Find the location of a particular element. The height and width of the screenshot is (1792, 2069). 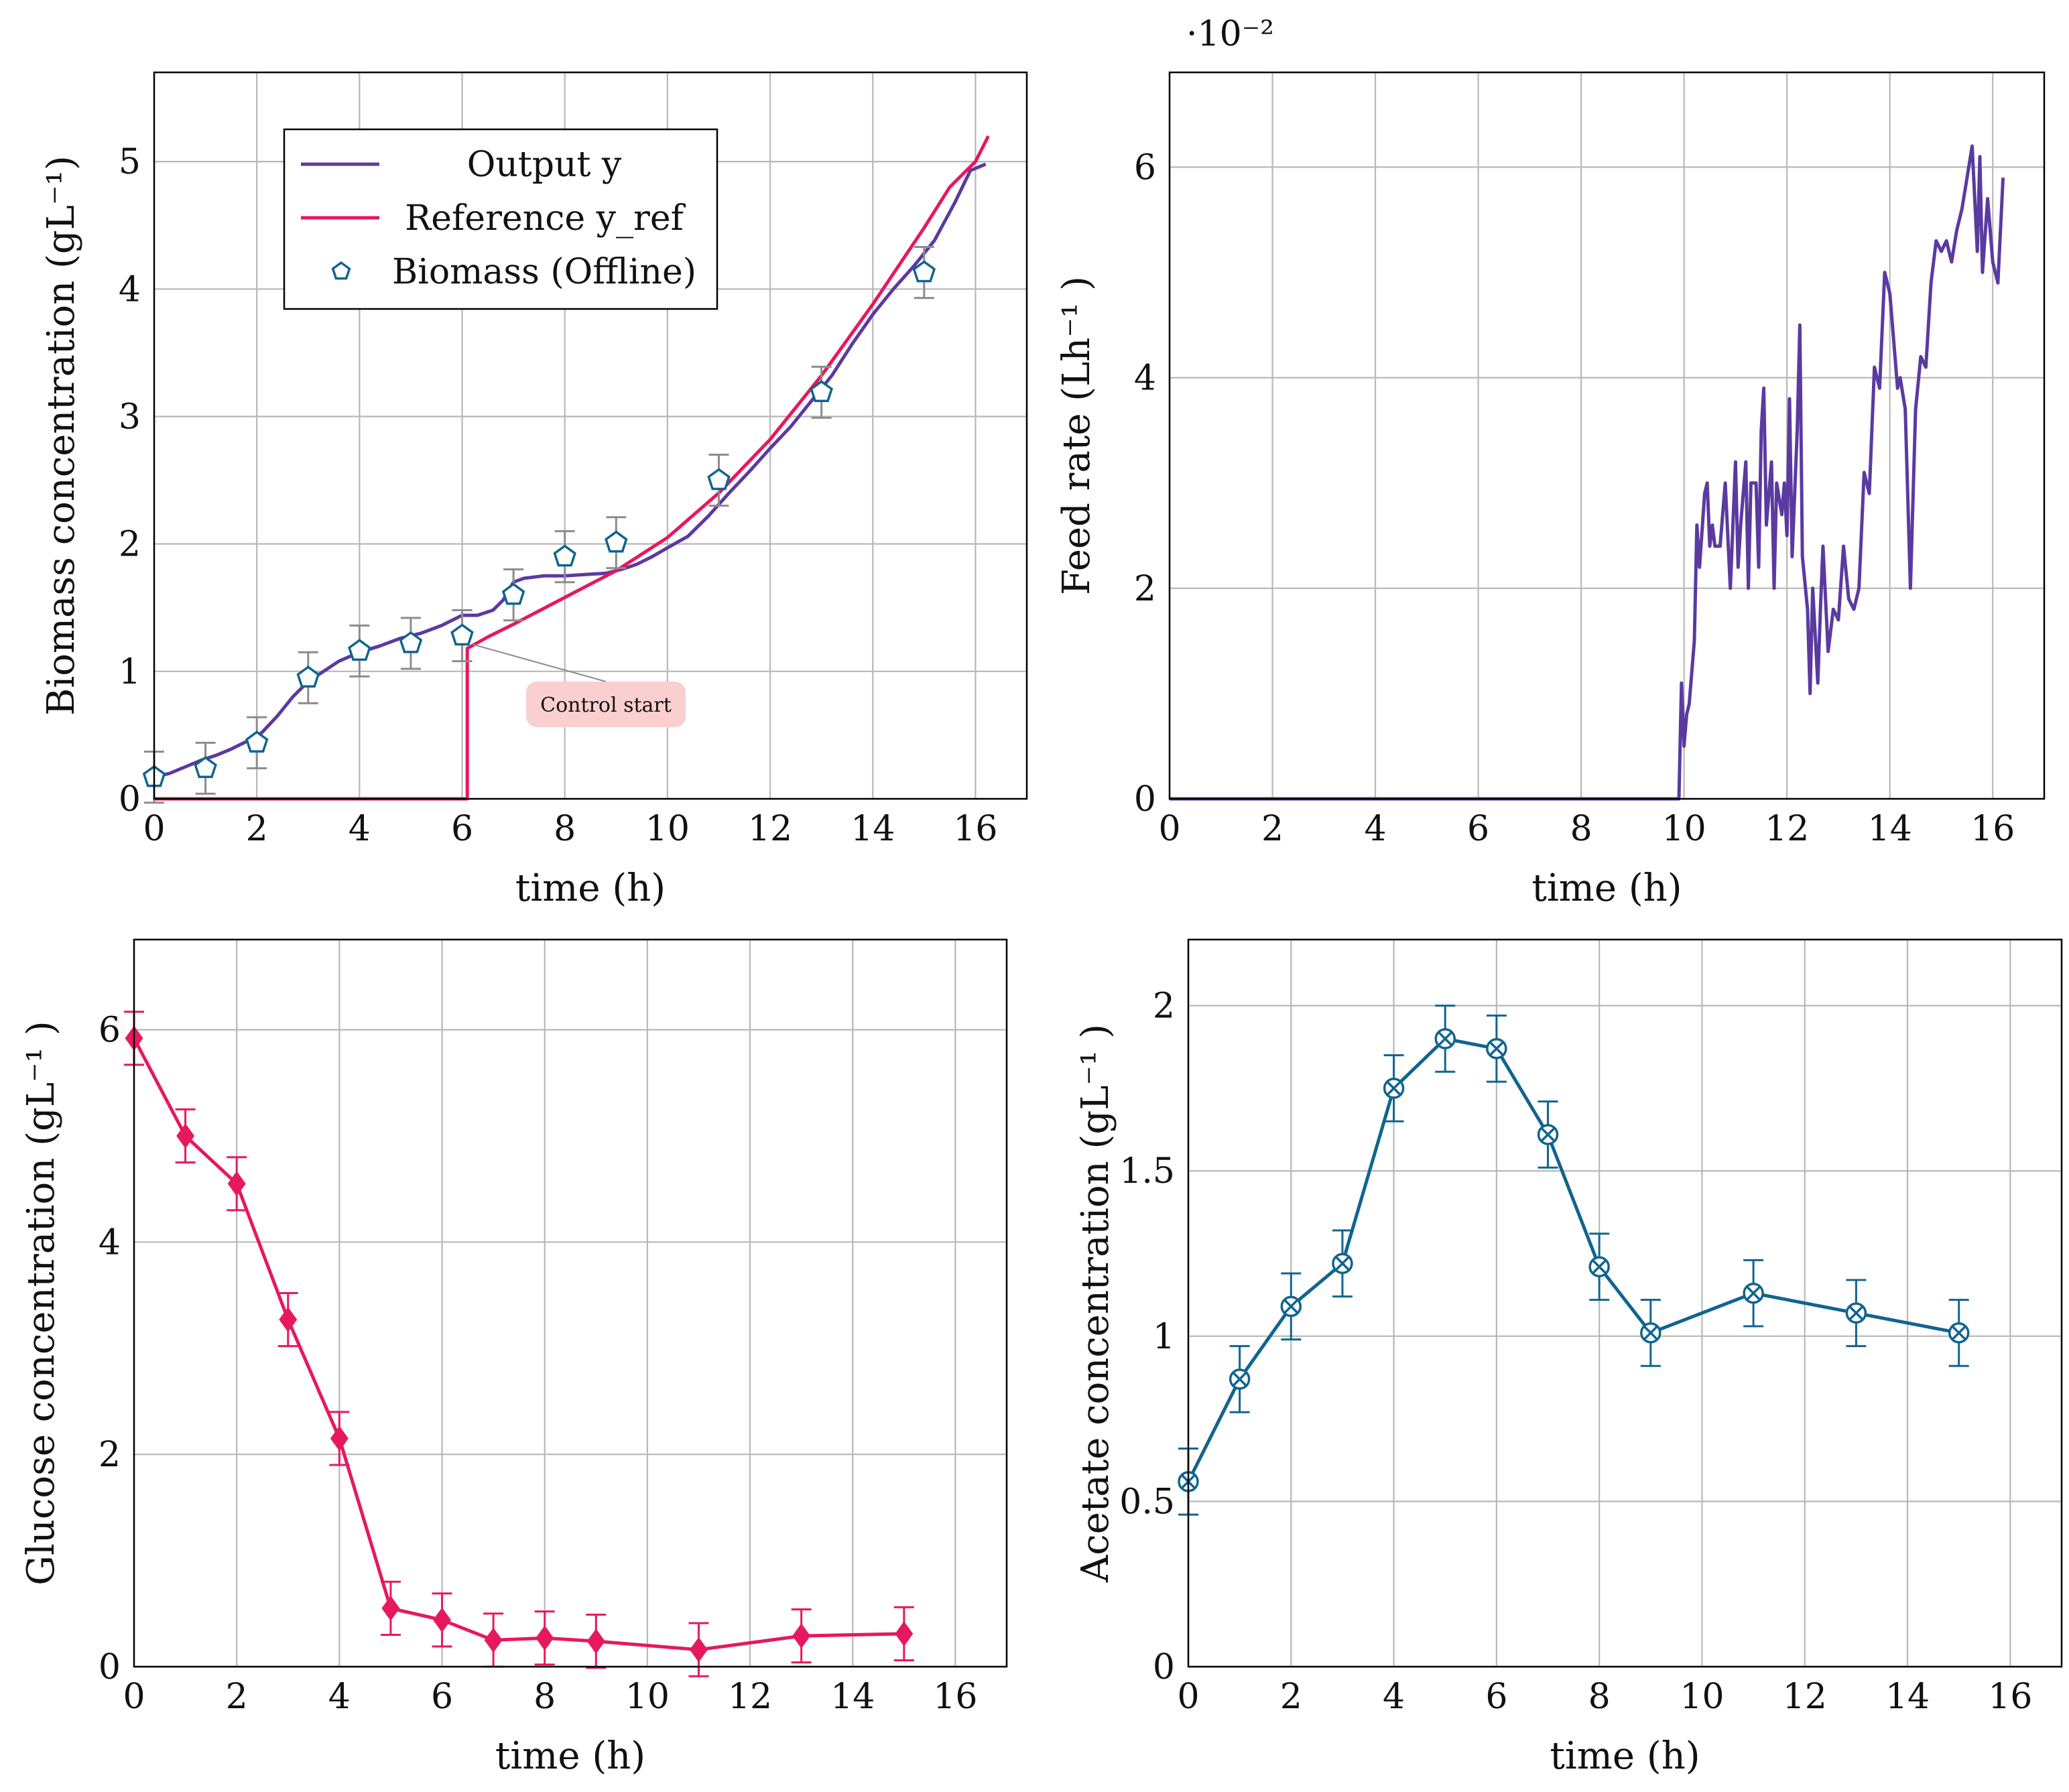

series-biomass-offline- is located at coordinates (539, 525).